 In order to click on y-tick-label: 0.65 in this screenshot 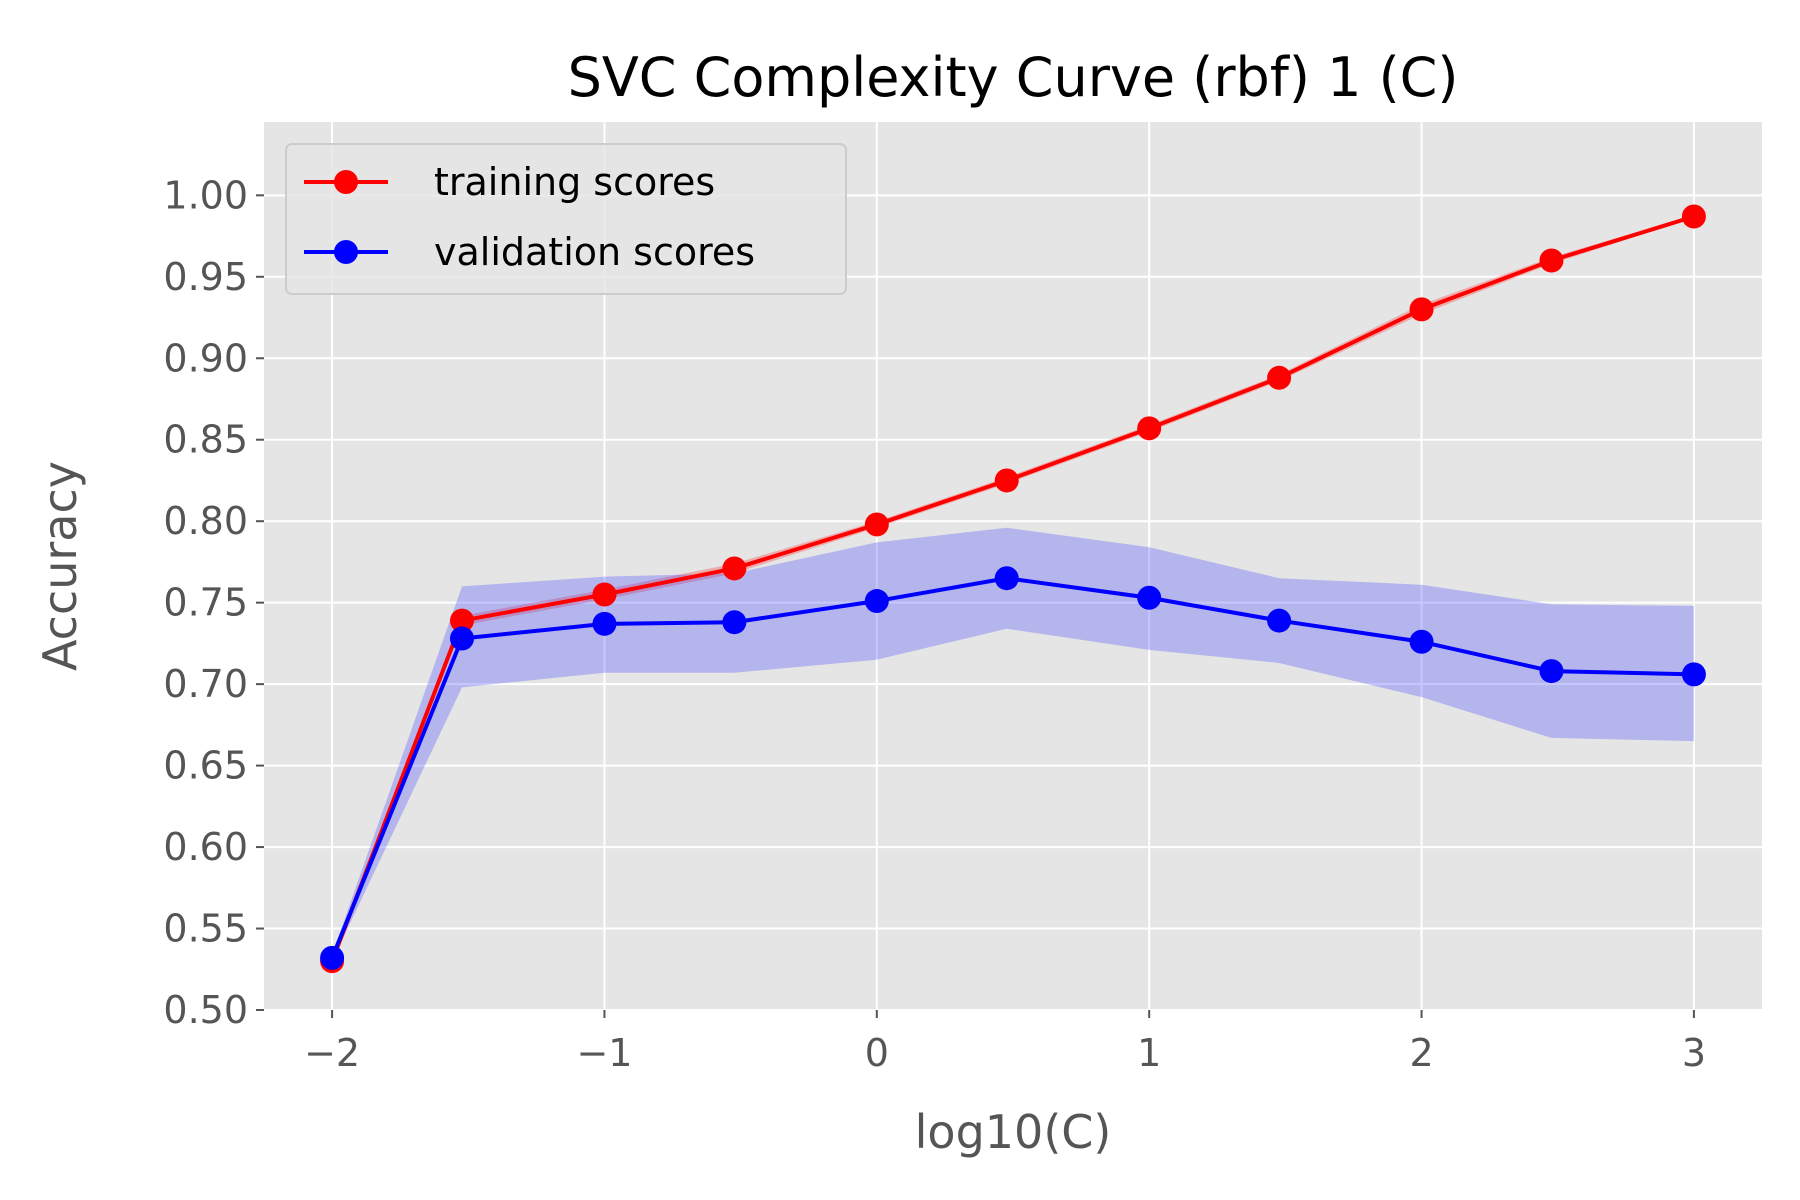, I will do `click(205, 766)`.